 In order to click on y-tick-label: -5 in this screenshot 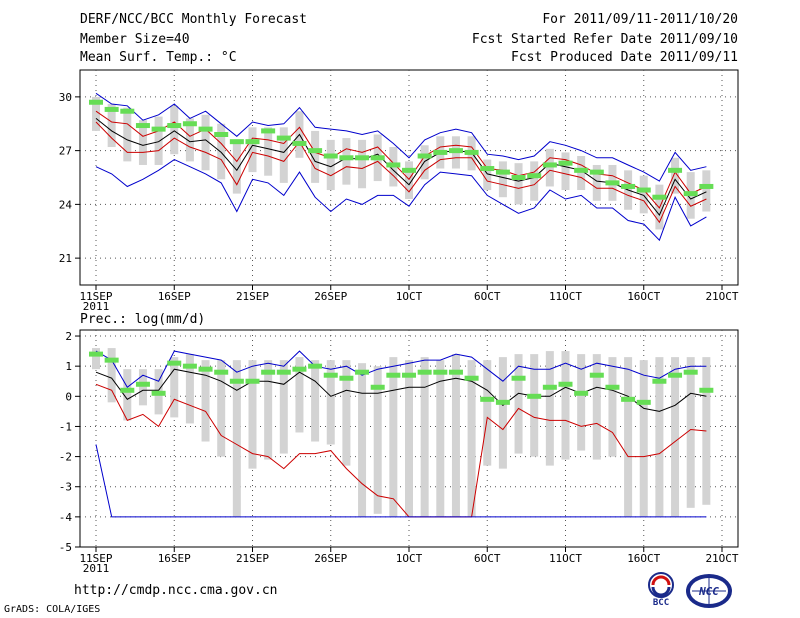, I will do `click(65, 547)`.